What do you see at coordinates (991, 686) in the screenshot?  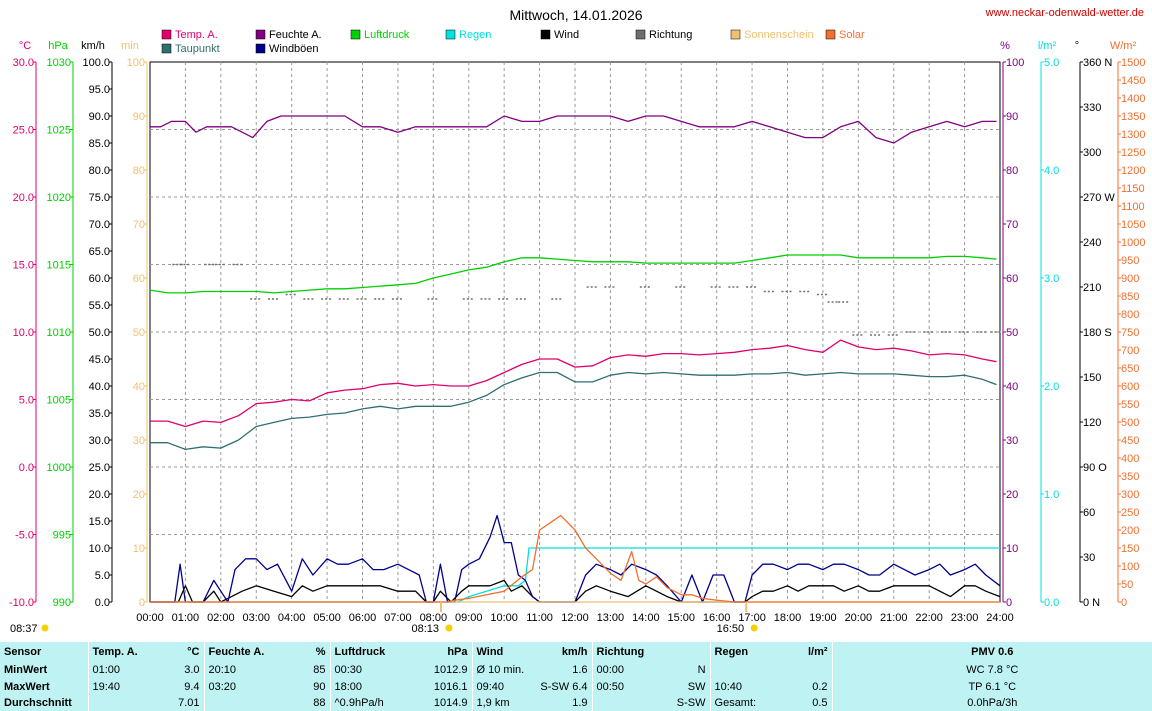 I see `stats-pmv-value: TP 6.1 °C` at bounding box center [991, 686].